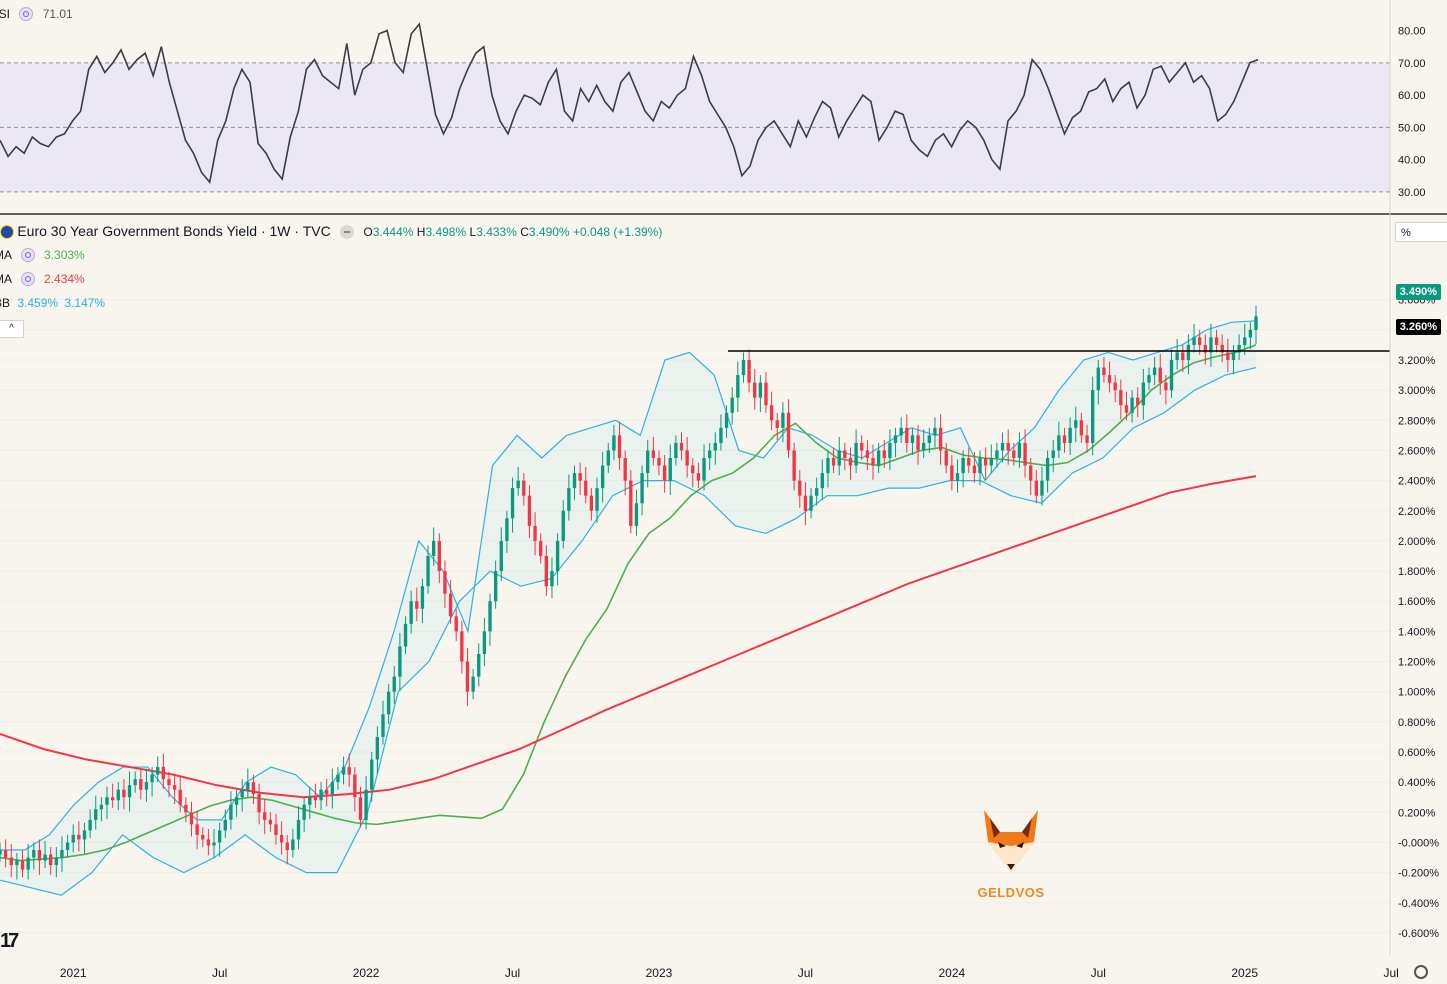 This screenshot has height=984, width=1447. What do you see at coordinates (57, 14) in the screenshot?
I see `rsi-value: 71.01` at bounding box center [57, 14].